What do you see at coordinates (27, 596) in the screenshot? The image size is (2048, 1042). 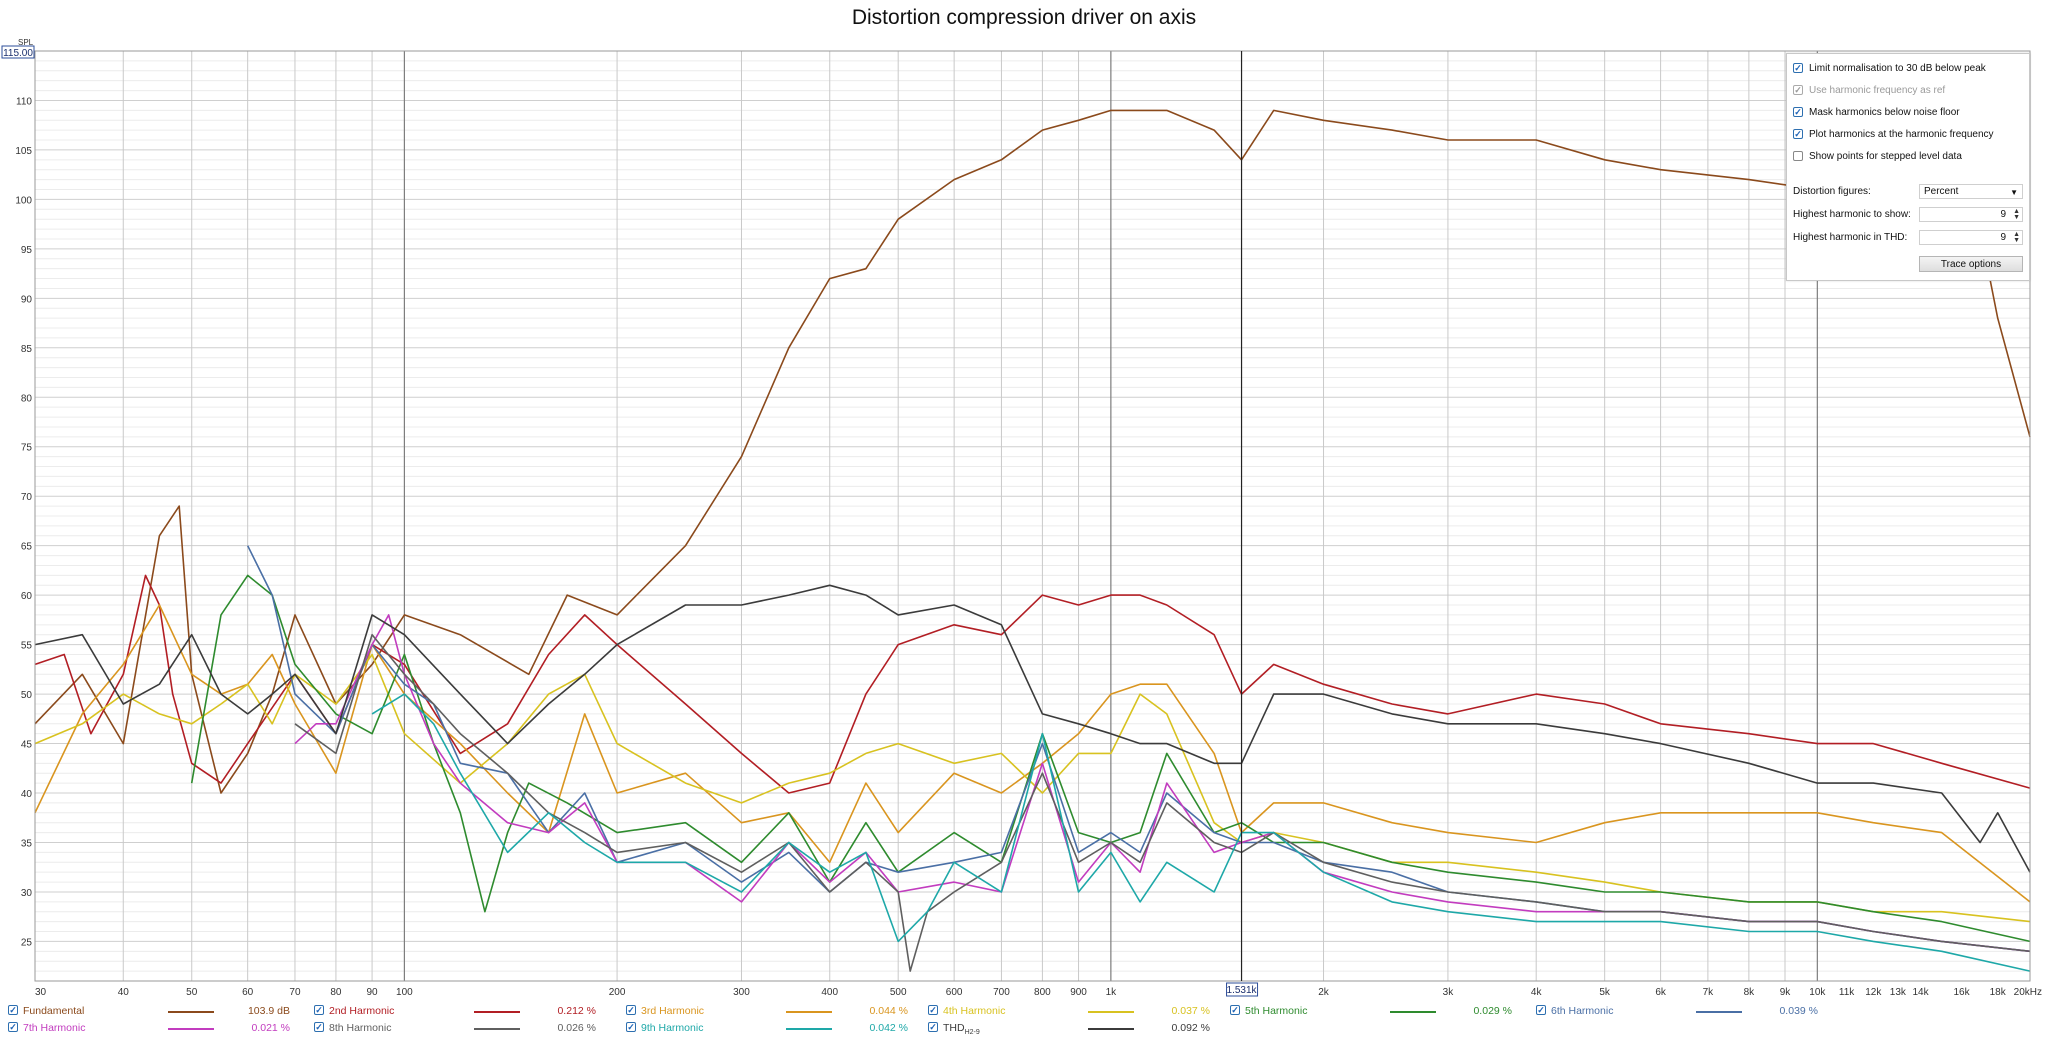 I see `y-tick-label: 60` at bounding box center [27, 596].